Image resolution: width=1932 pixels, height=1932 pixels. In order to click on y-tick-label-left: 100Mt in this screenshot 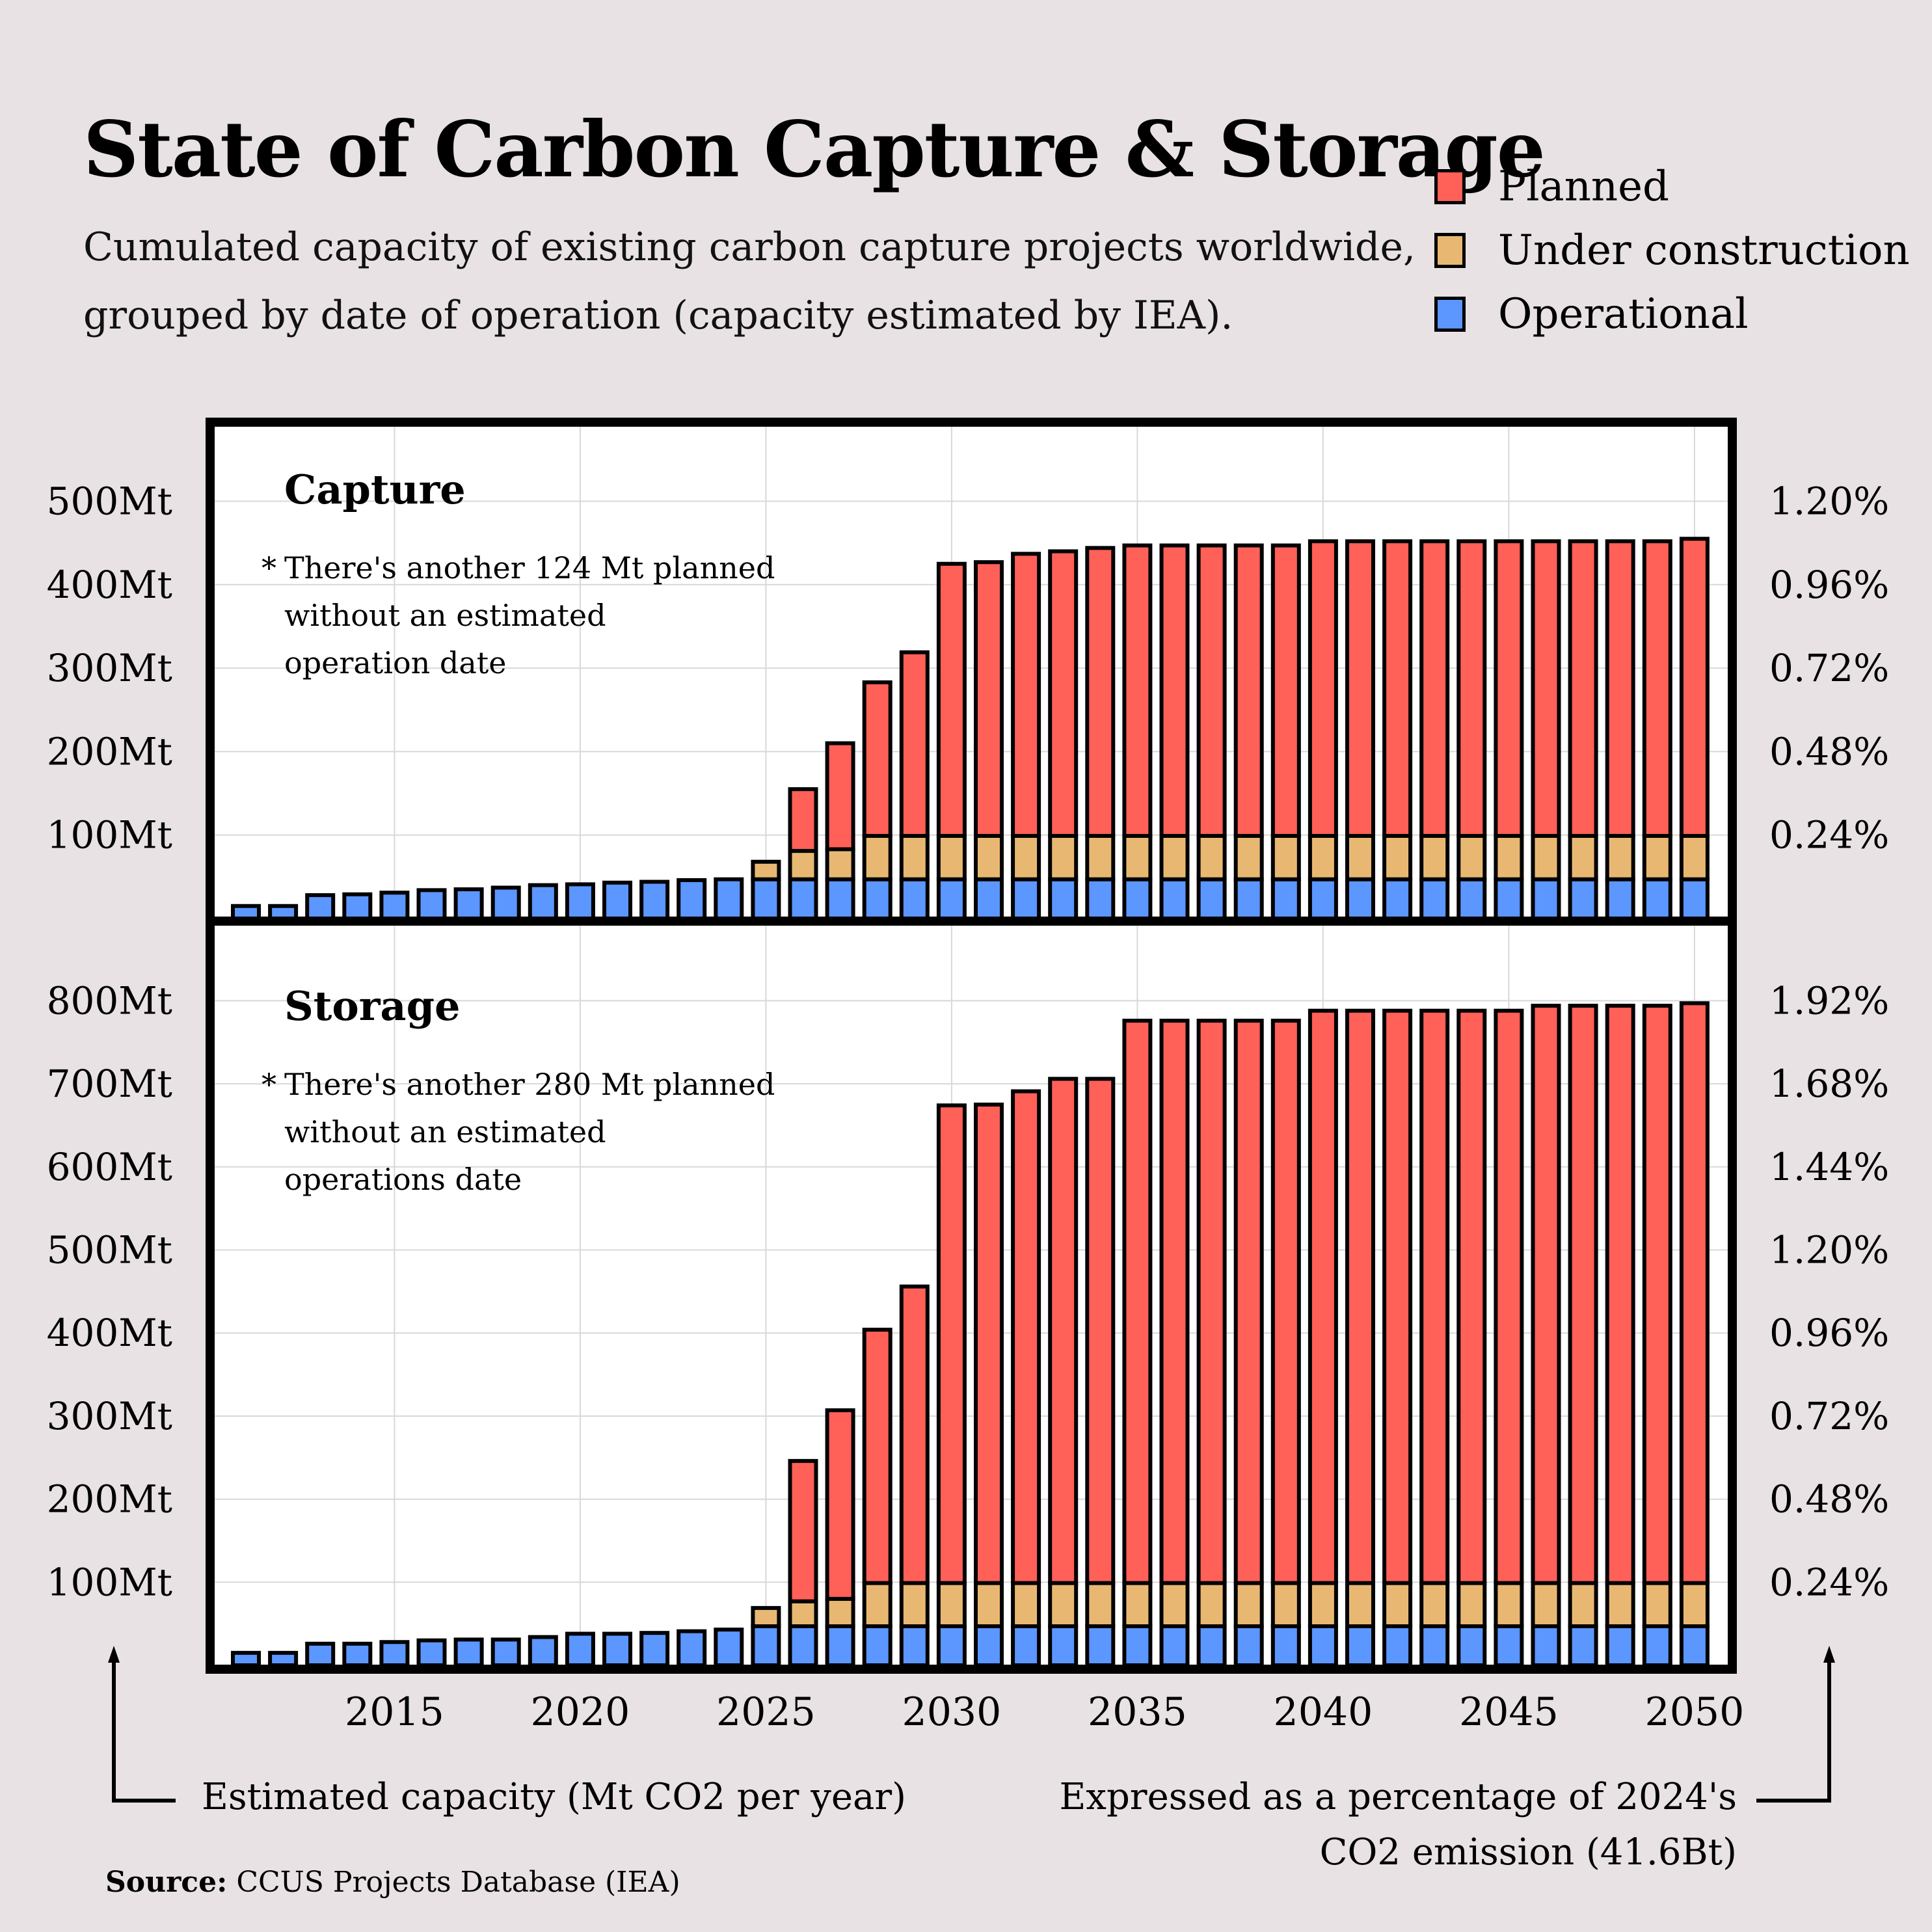, I will do `click(109, 835)`.